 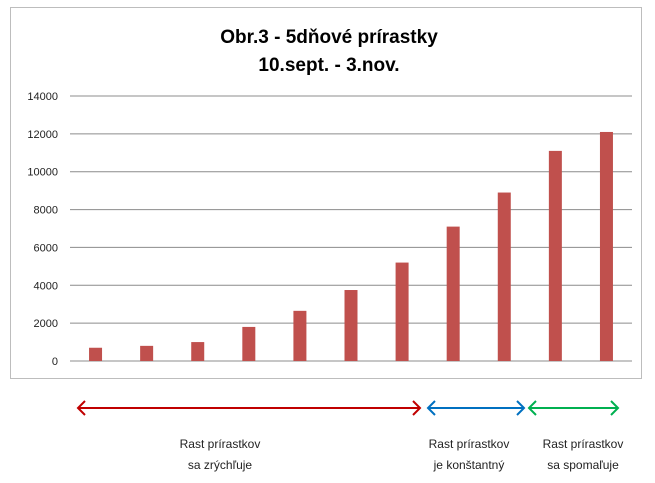 What do you see at coordinates (220, 455) in the screenshot?
I see `annotation-accelerating: Rast prírastkov sa zrýchľuje` at bounding box center [220, 455].